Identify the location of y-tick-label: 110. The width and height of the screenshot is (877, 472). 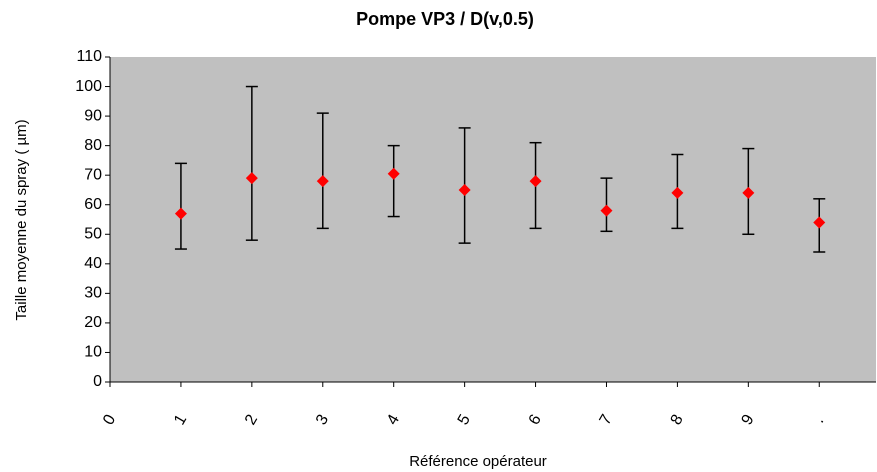
(89, 56).